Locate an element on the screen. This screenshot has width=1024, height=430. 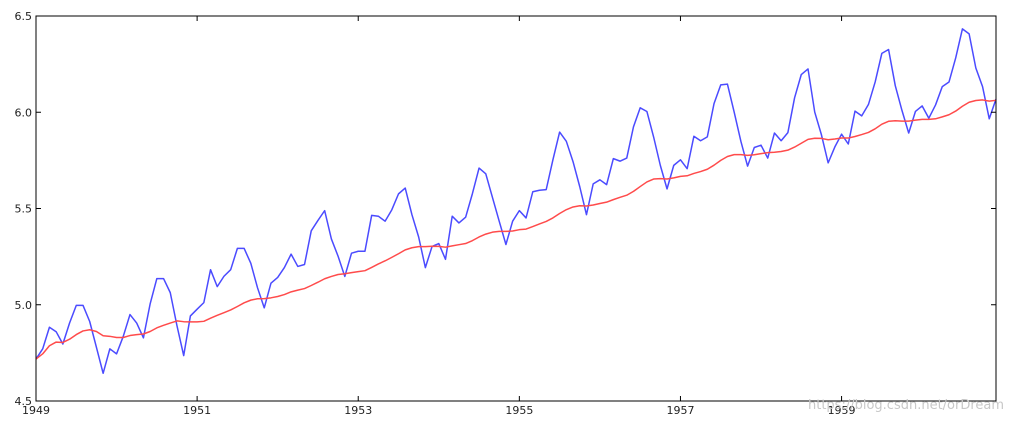
x-tick-label: 1949 is located at coordinates (36, 410).